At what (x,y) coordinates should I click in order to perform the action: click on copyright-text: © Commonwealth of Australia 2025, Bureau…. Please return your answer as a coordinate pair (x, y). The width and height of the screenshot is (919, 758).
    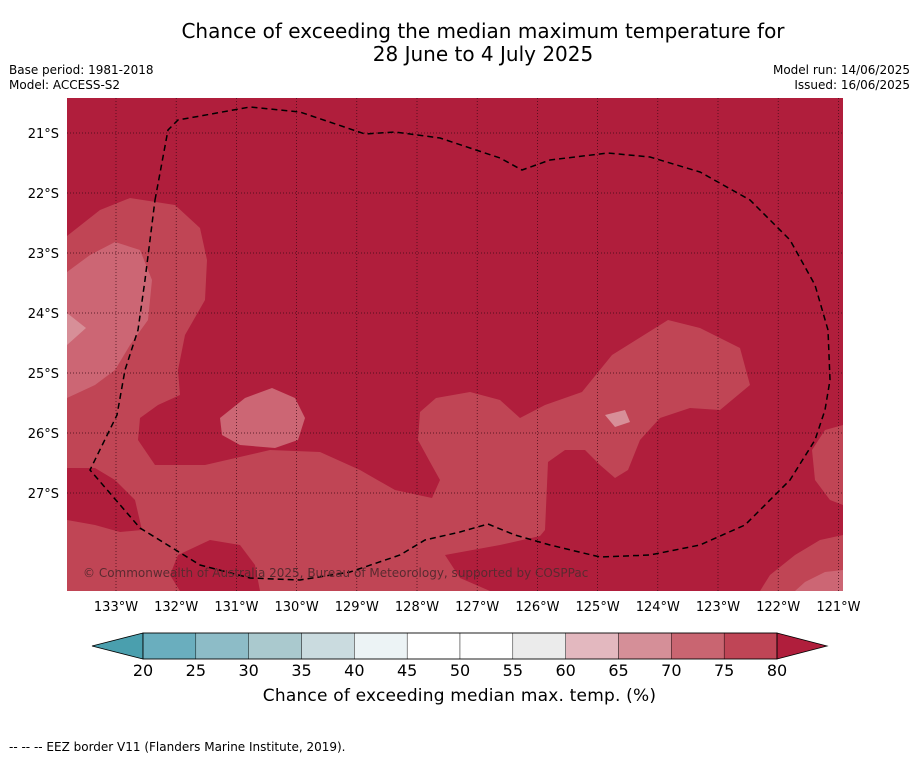
    Looking at the image, I should click on (335, 573).